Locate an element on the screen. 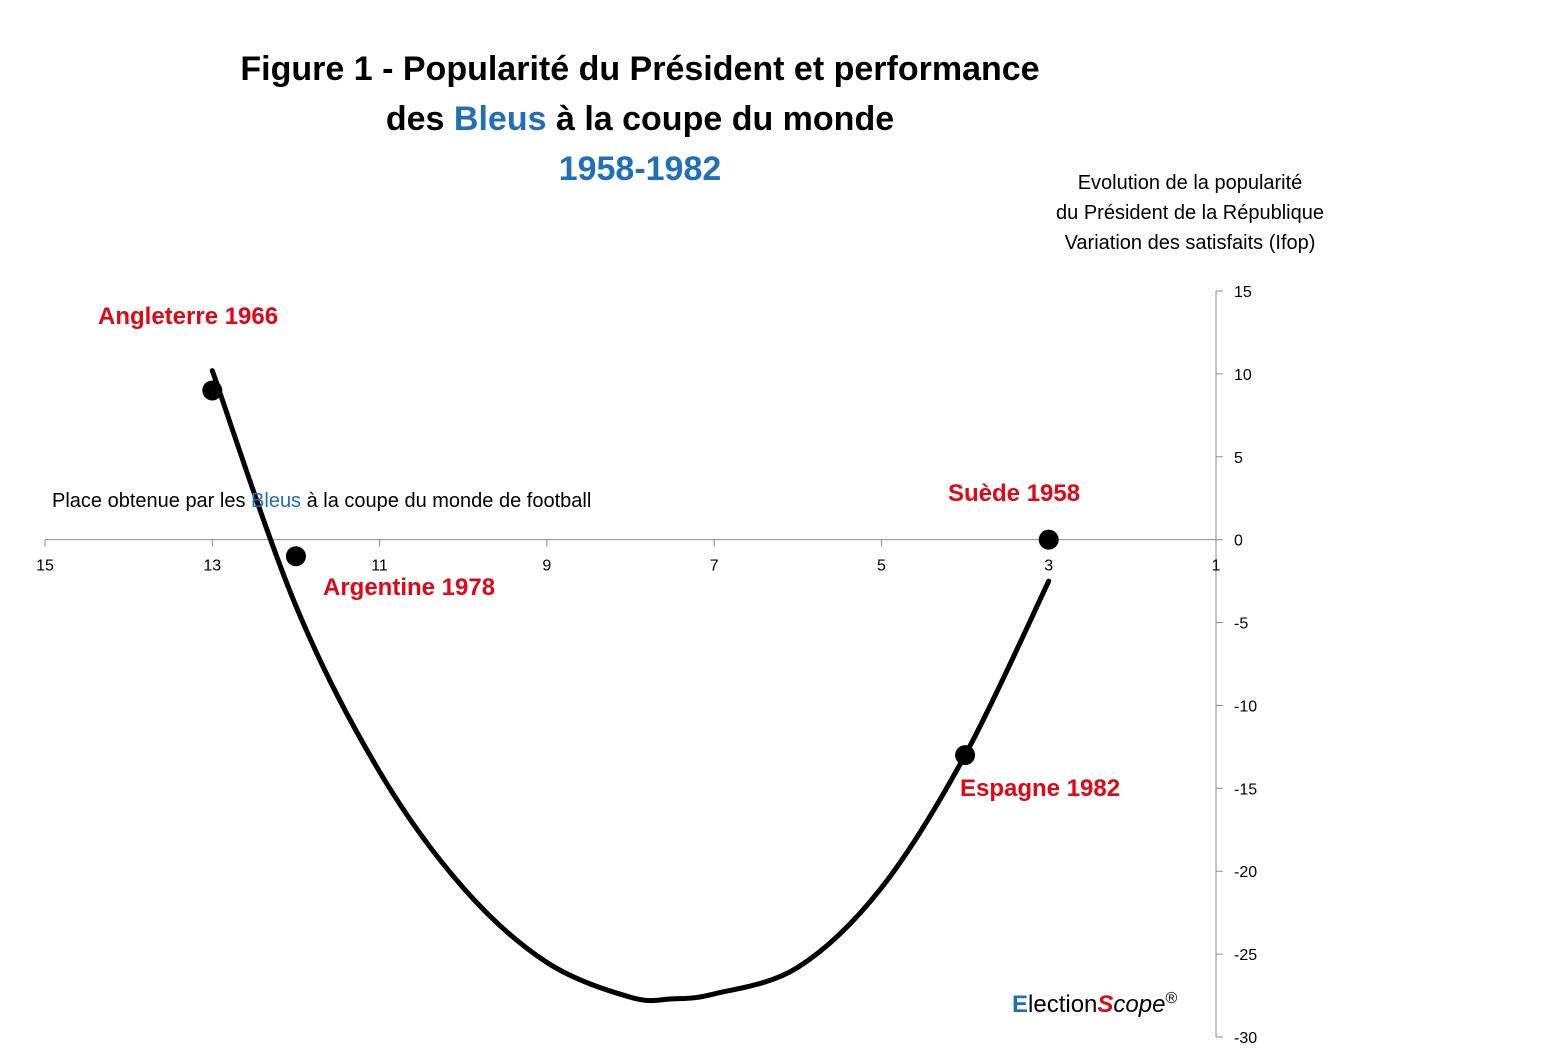  title-line-2-pre: des is located at coordinates (419, 119).